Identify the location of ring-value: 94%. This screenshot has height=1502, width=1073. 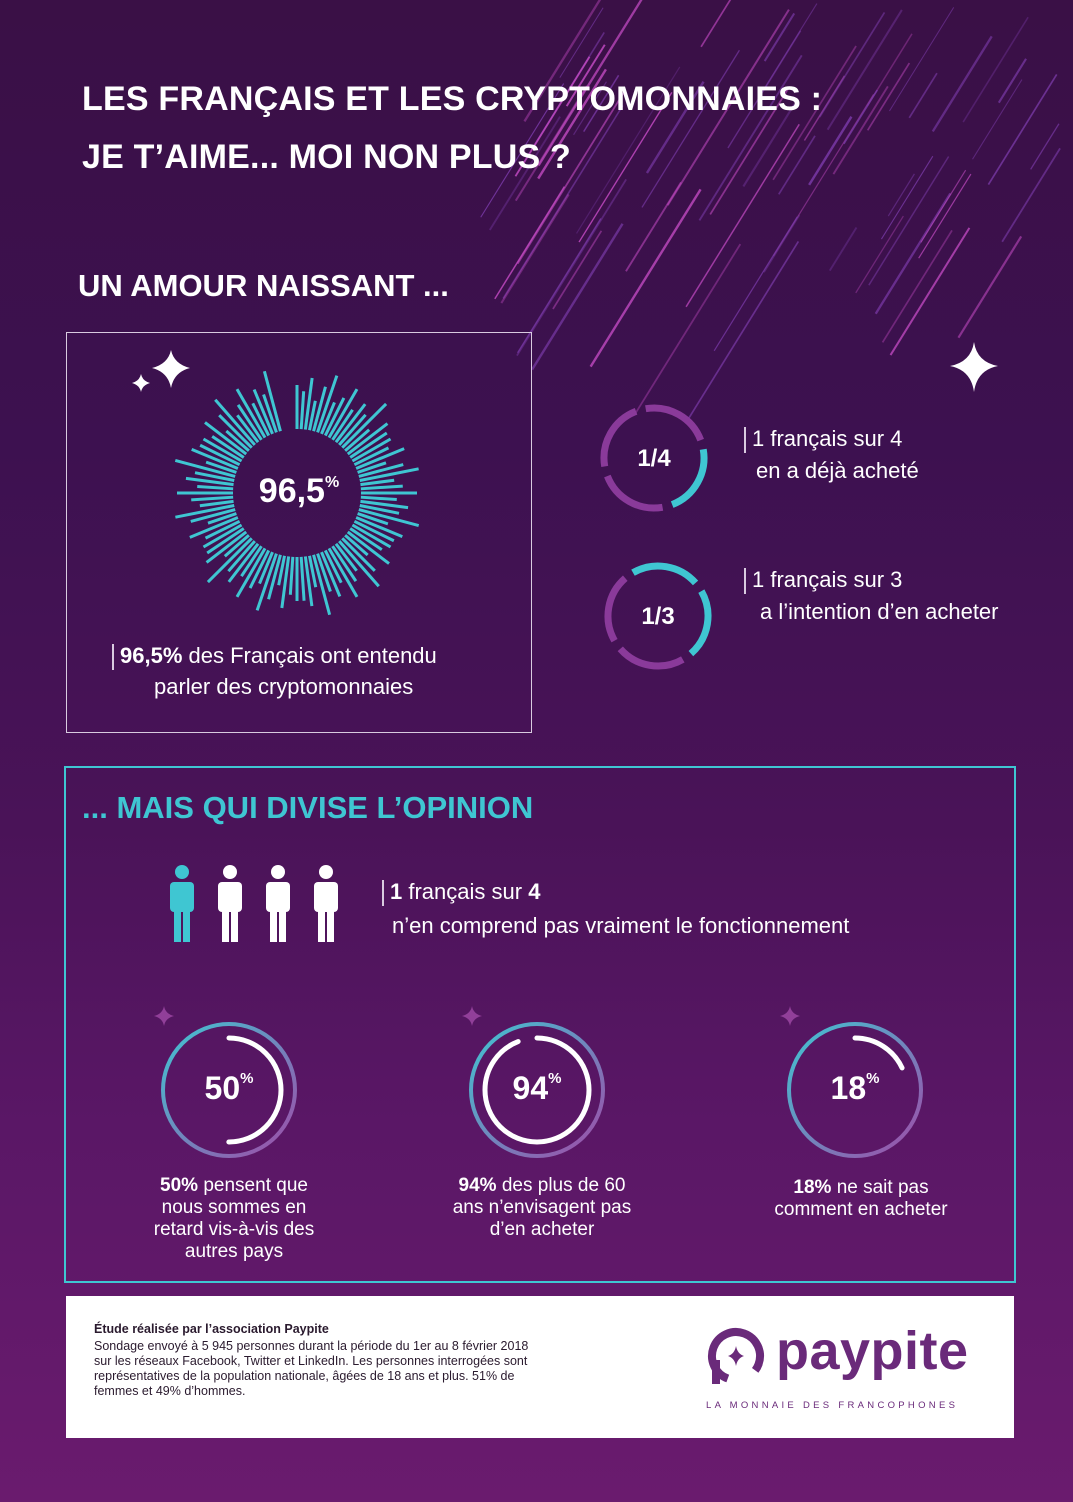
(537, 1088).